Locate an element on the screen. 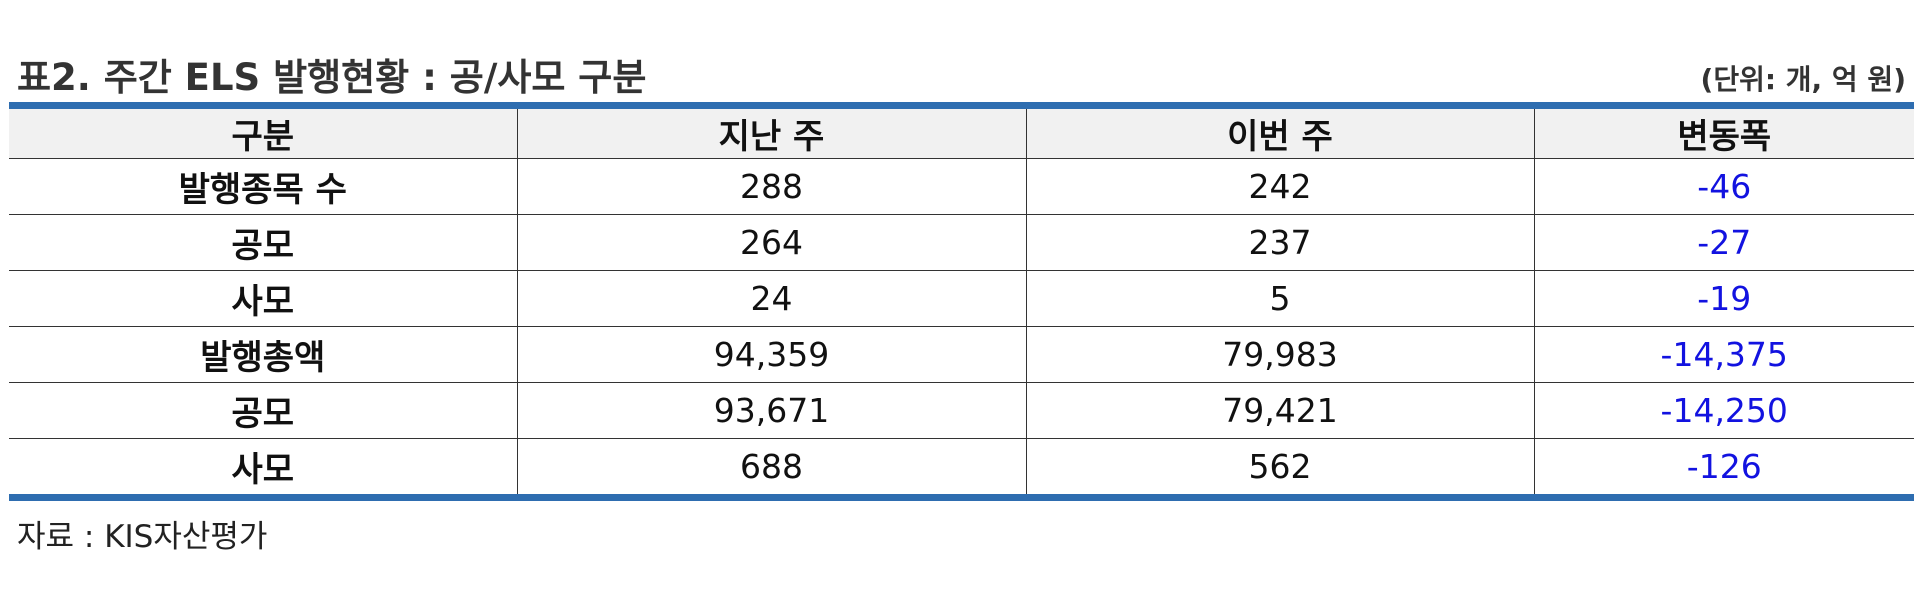 The image size is (1920, 600). last-week-value: 24 is located at coordinates (771, 298).